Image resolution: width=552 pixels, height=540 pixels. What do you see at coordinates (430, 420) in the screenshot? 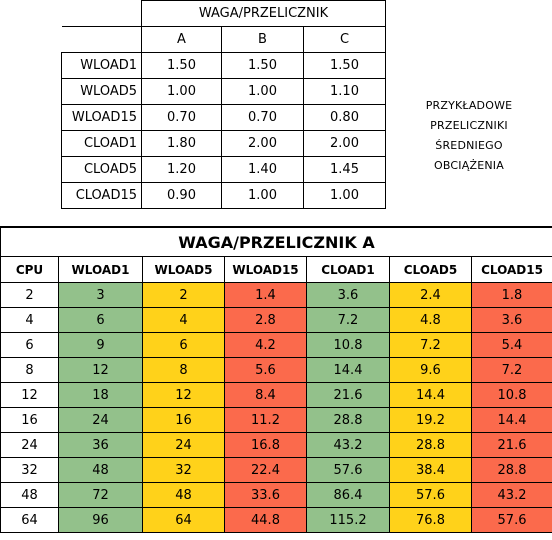
I see `result-cell: 19.2` at bounding box center [430, 420].